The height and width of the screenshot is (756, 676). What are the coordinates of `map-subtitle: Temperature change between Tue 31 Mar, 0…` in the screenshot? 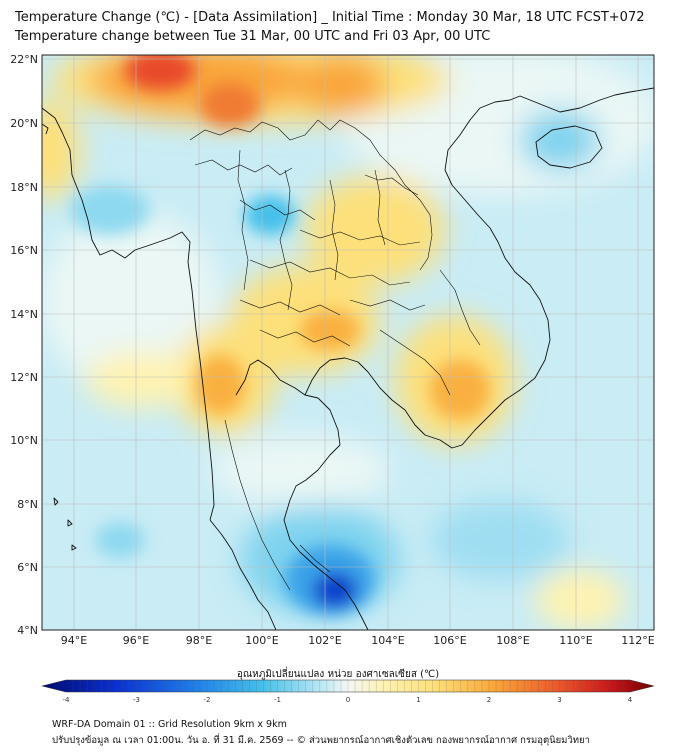 It's located at (253, 36).